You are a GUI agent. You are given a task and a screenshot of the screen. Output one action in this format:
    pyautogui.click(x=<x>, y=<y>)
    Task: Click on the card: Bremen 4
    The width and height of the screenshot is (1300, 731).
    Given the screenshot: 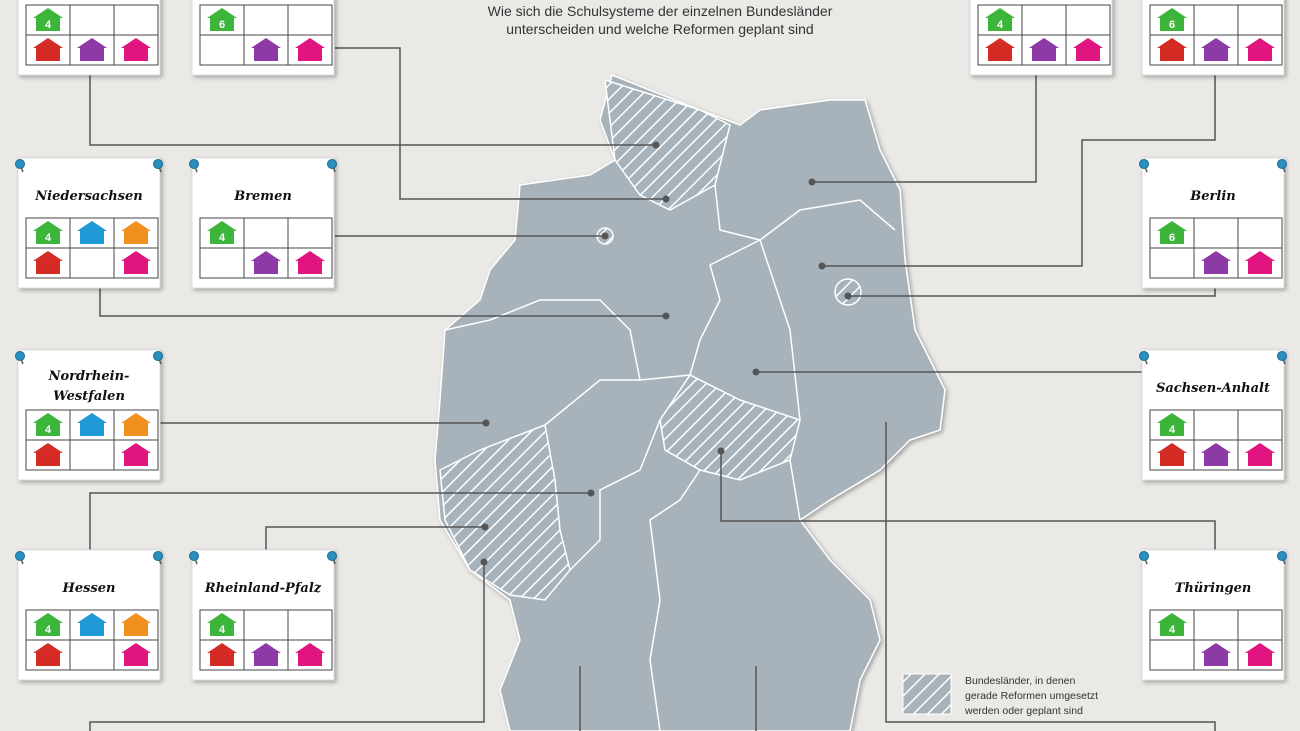 What is the action you would take?
    pyautogui.click(x=263, y=223)
    